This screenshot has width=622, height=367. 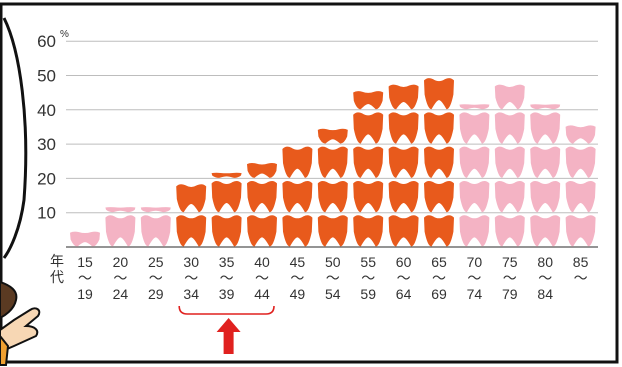 What do you see at coordinates (298, 294) in the screenshot?
I see `svg-text: 49` at bounding box center [298, 294].